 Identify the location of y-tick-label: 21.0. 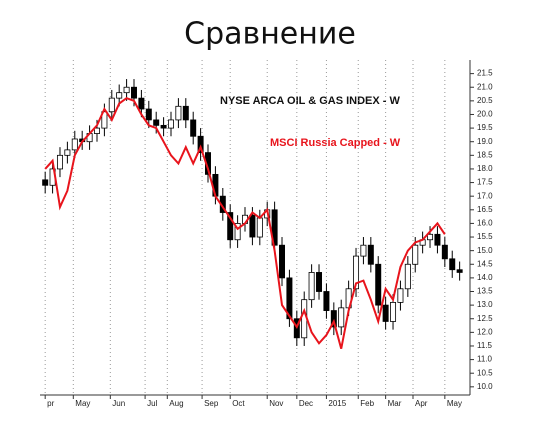
(485, 86).